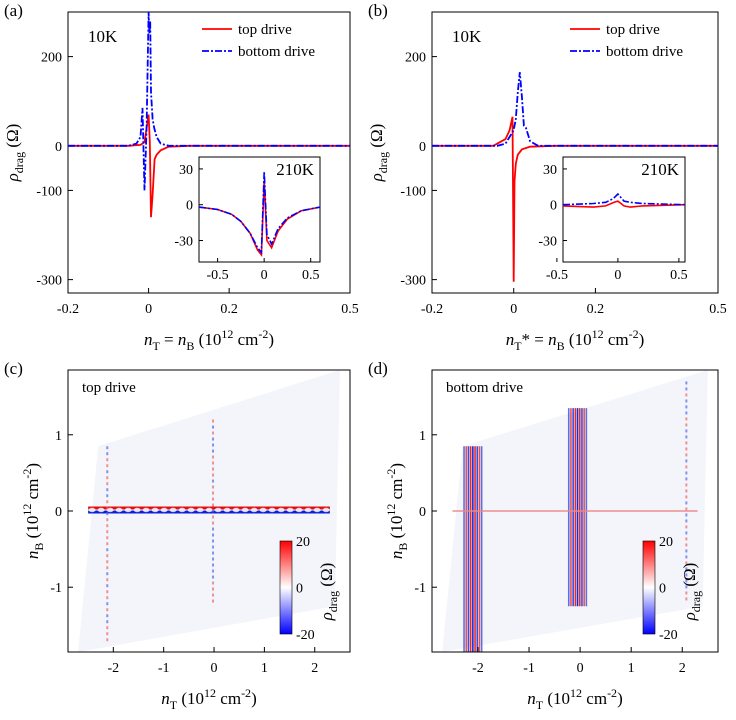 Image resolution: width=736 pixels, height=720 pixels. I want to click on x-axis-label: nT* = nB (1012 cm-2), so click(575, 340).